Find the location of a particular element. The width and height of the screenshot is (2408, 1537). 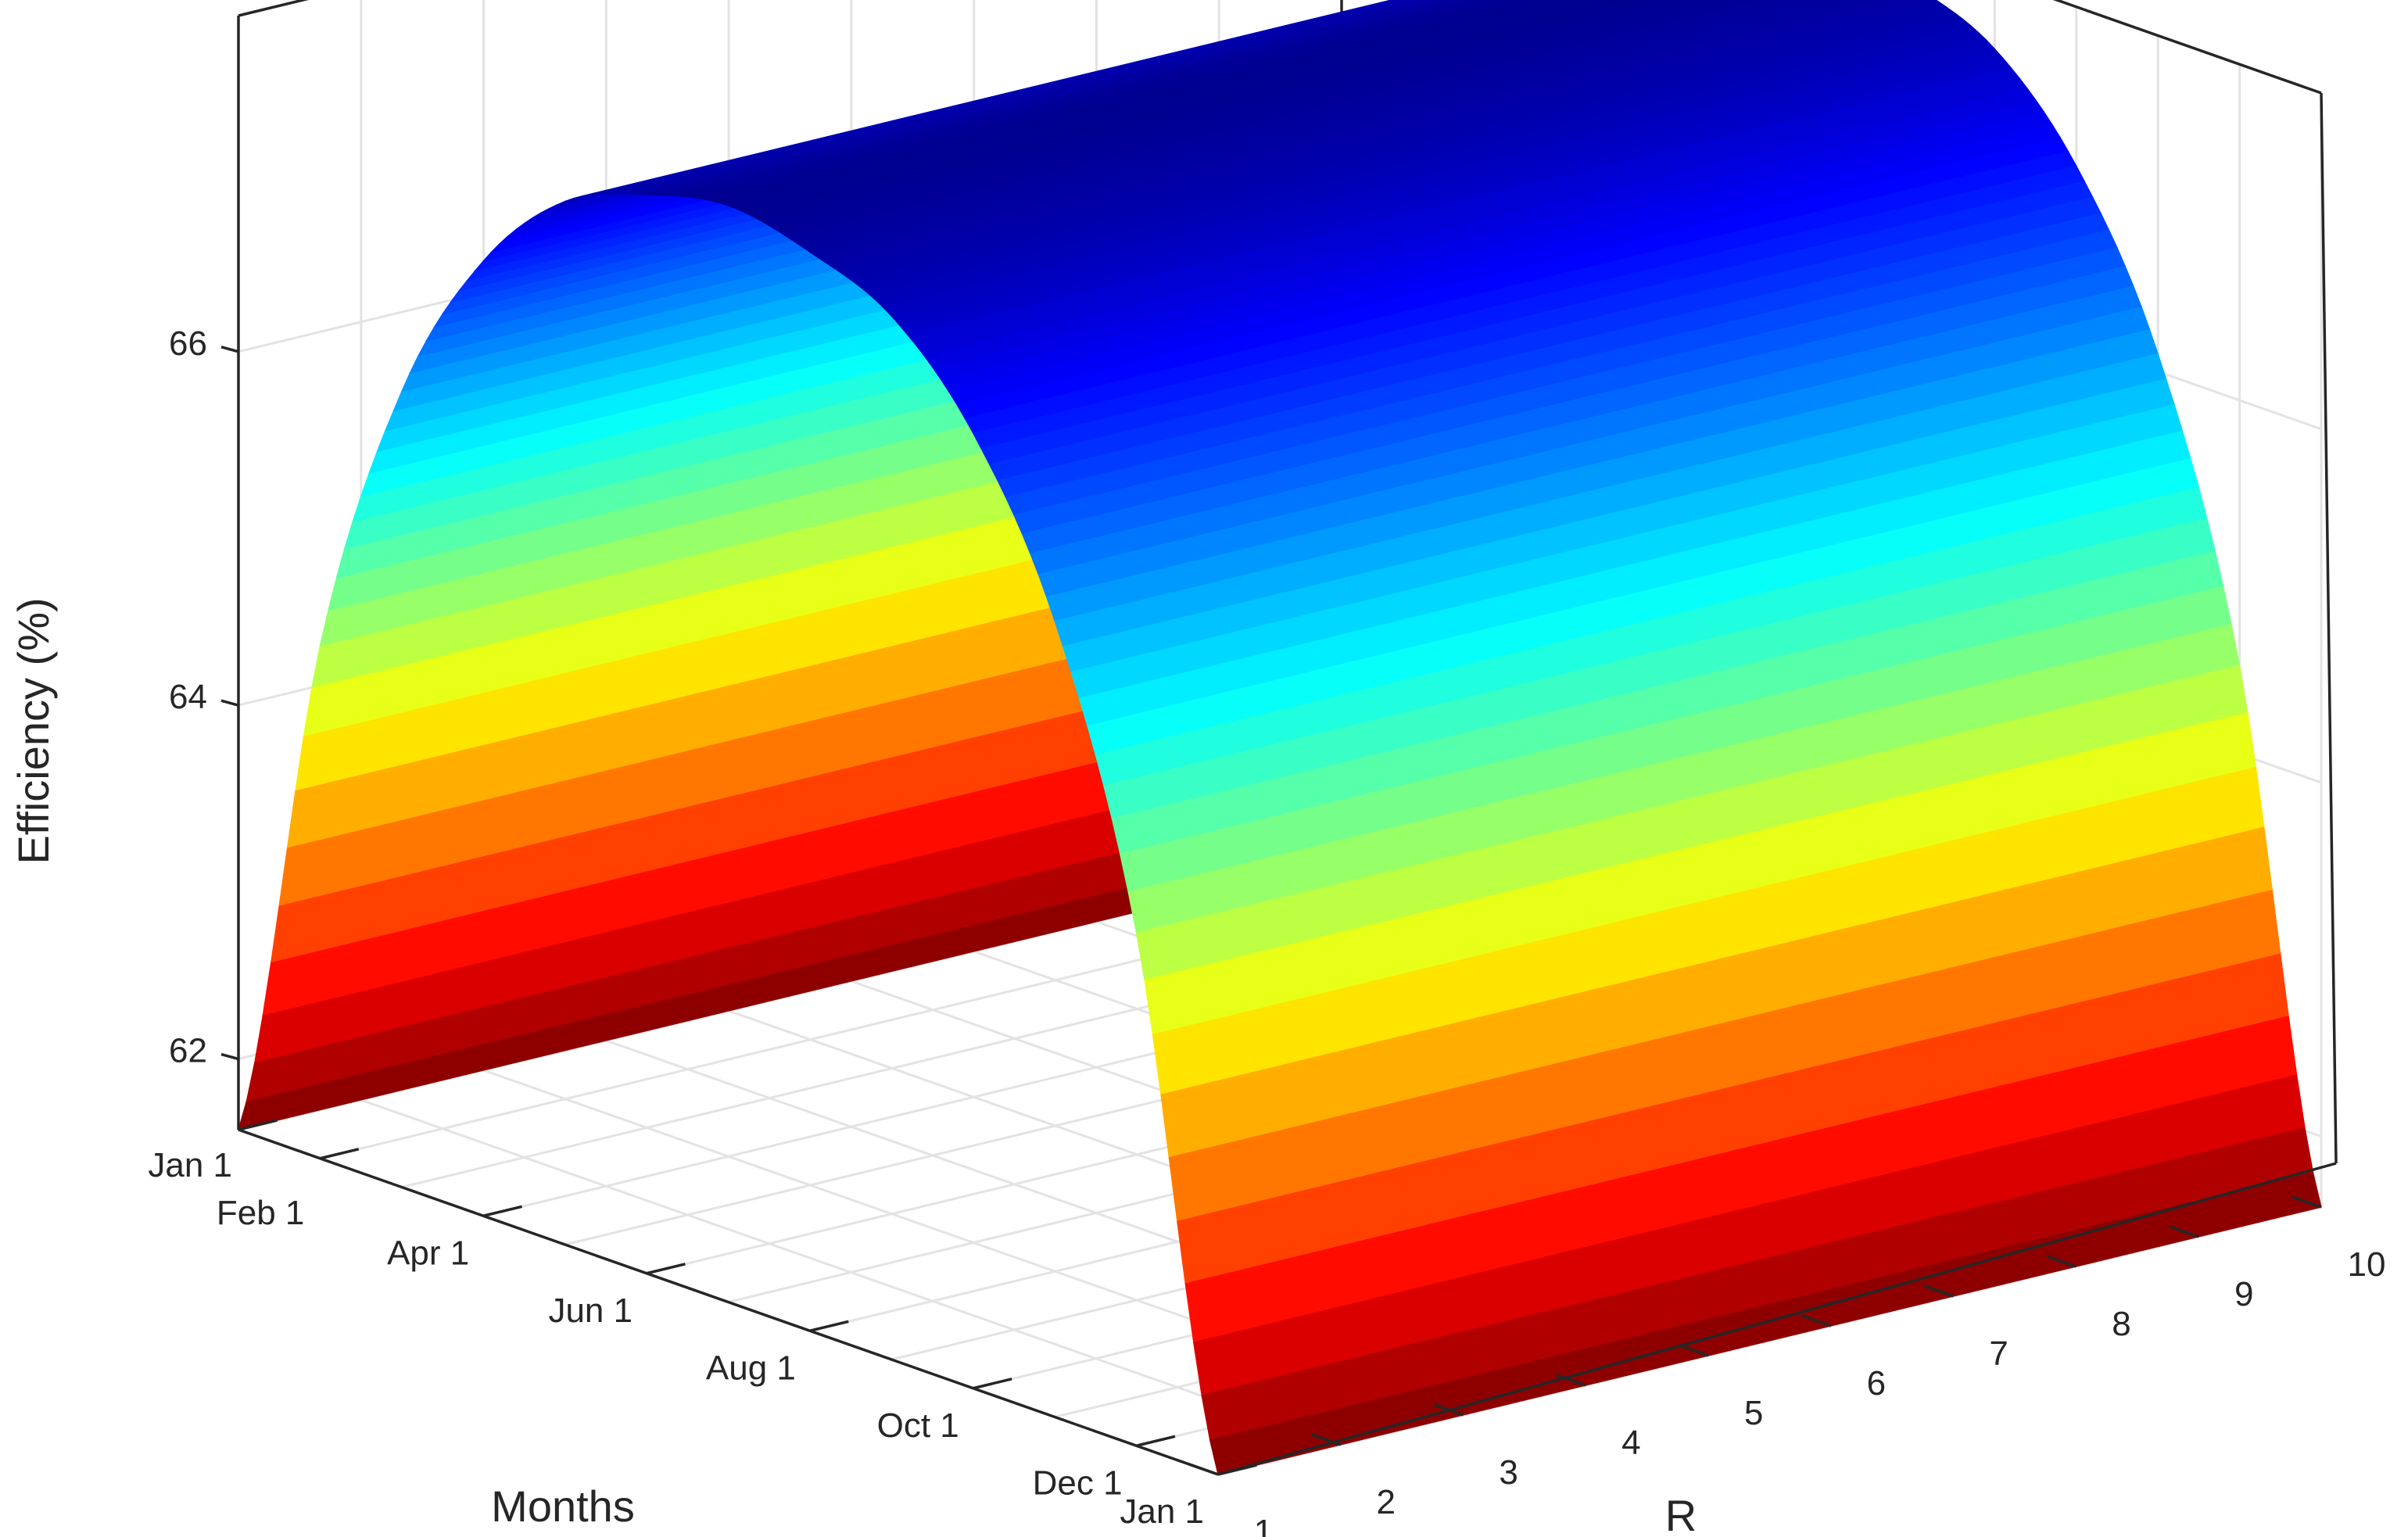

r-tick-label: 9 is located at coordinates (2243, 1294).